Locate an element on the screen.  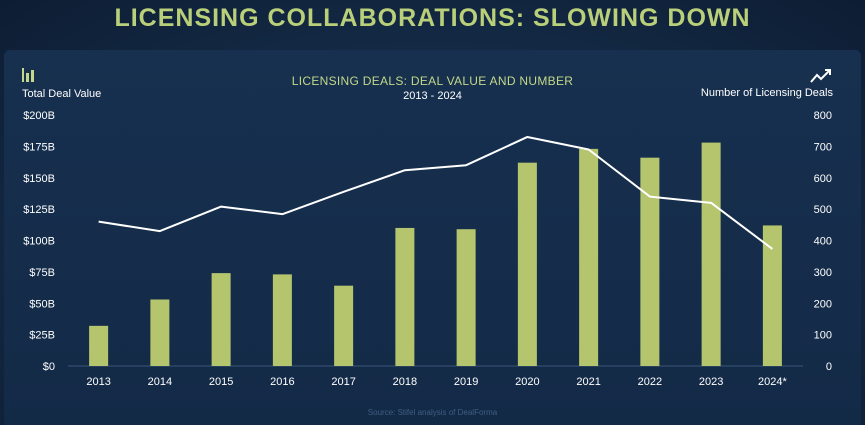
y-right-tick-label: 400 is located at coordinates (823, 242).